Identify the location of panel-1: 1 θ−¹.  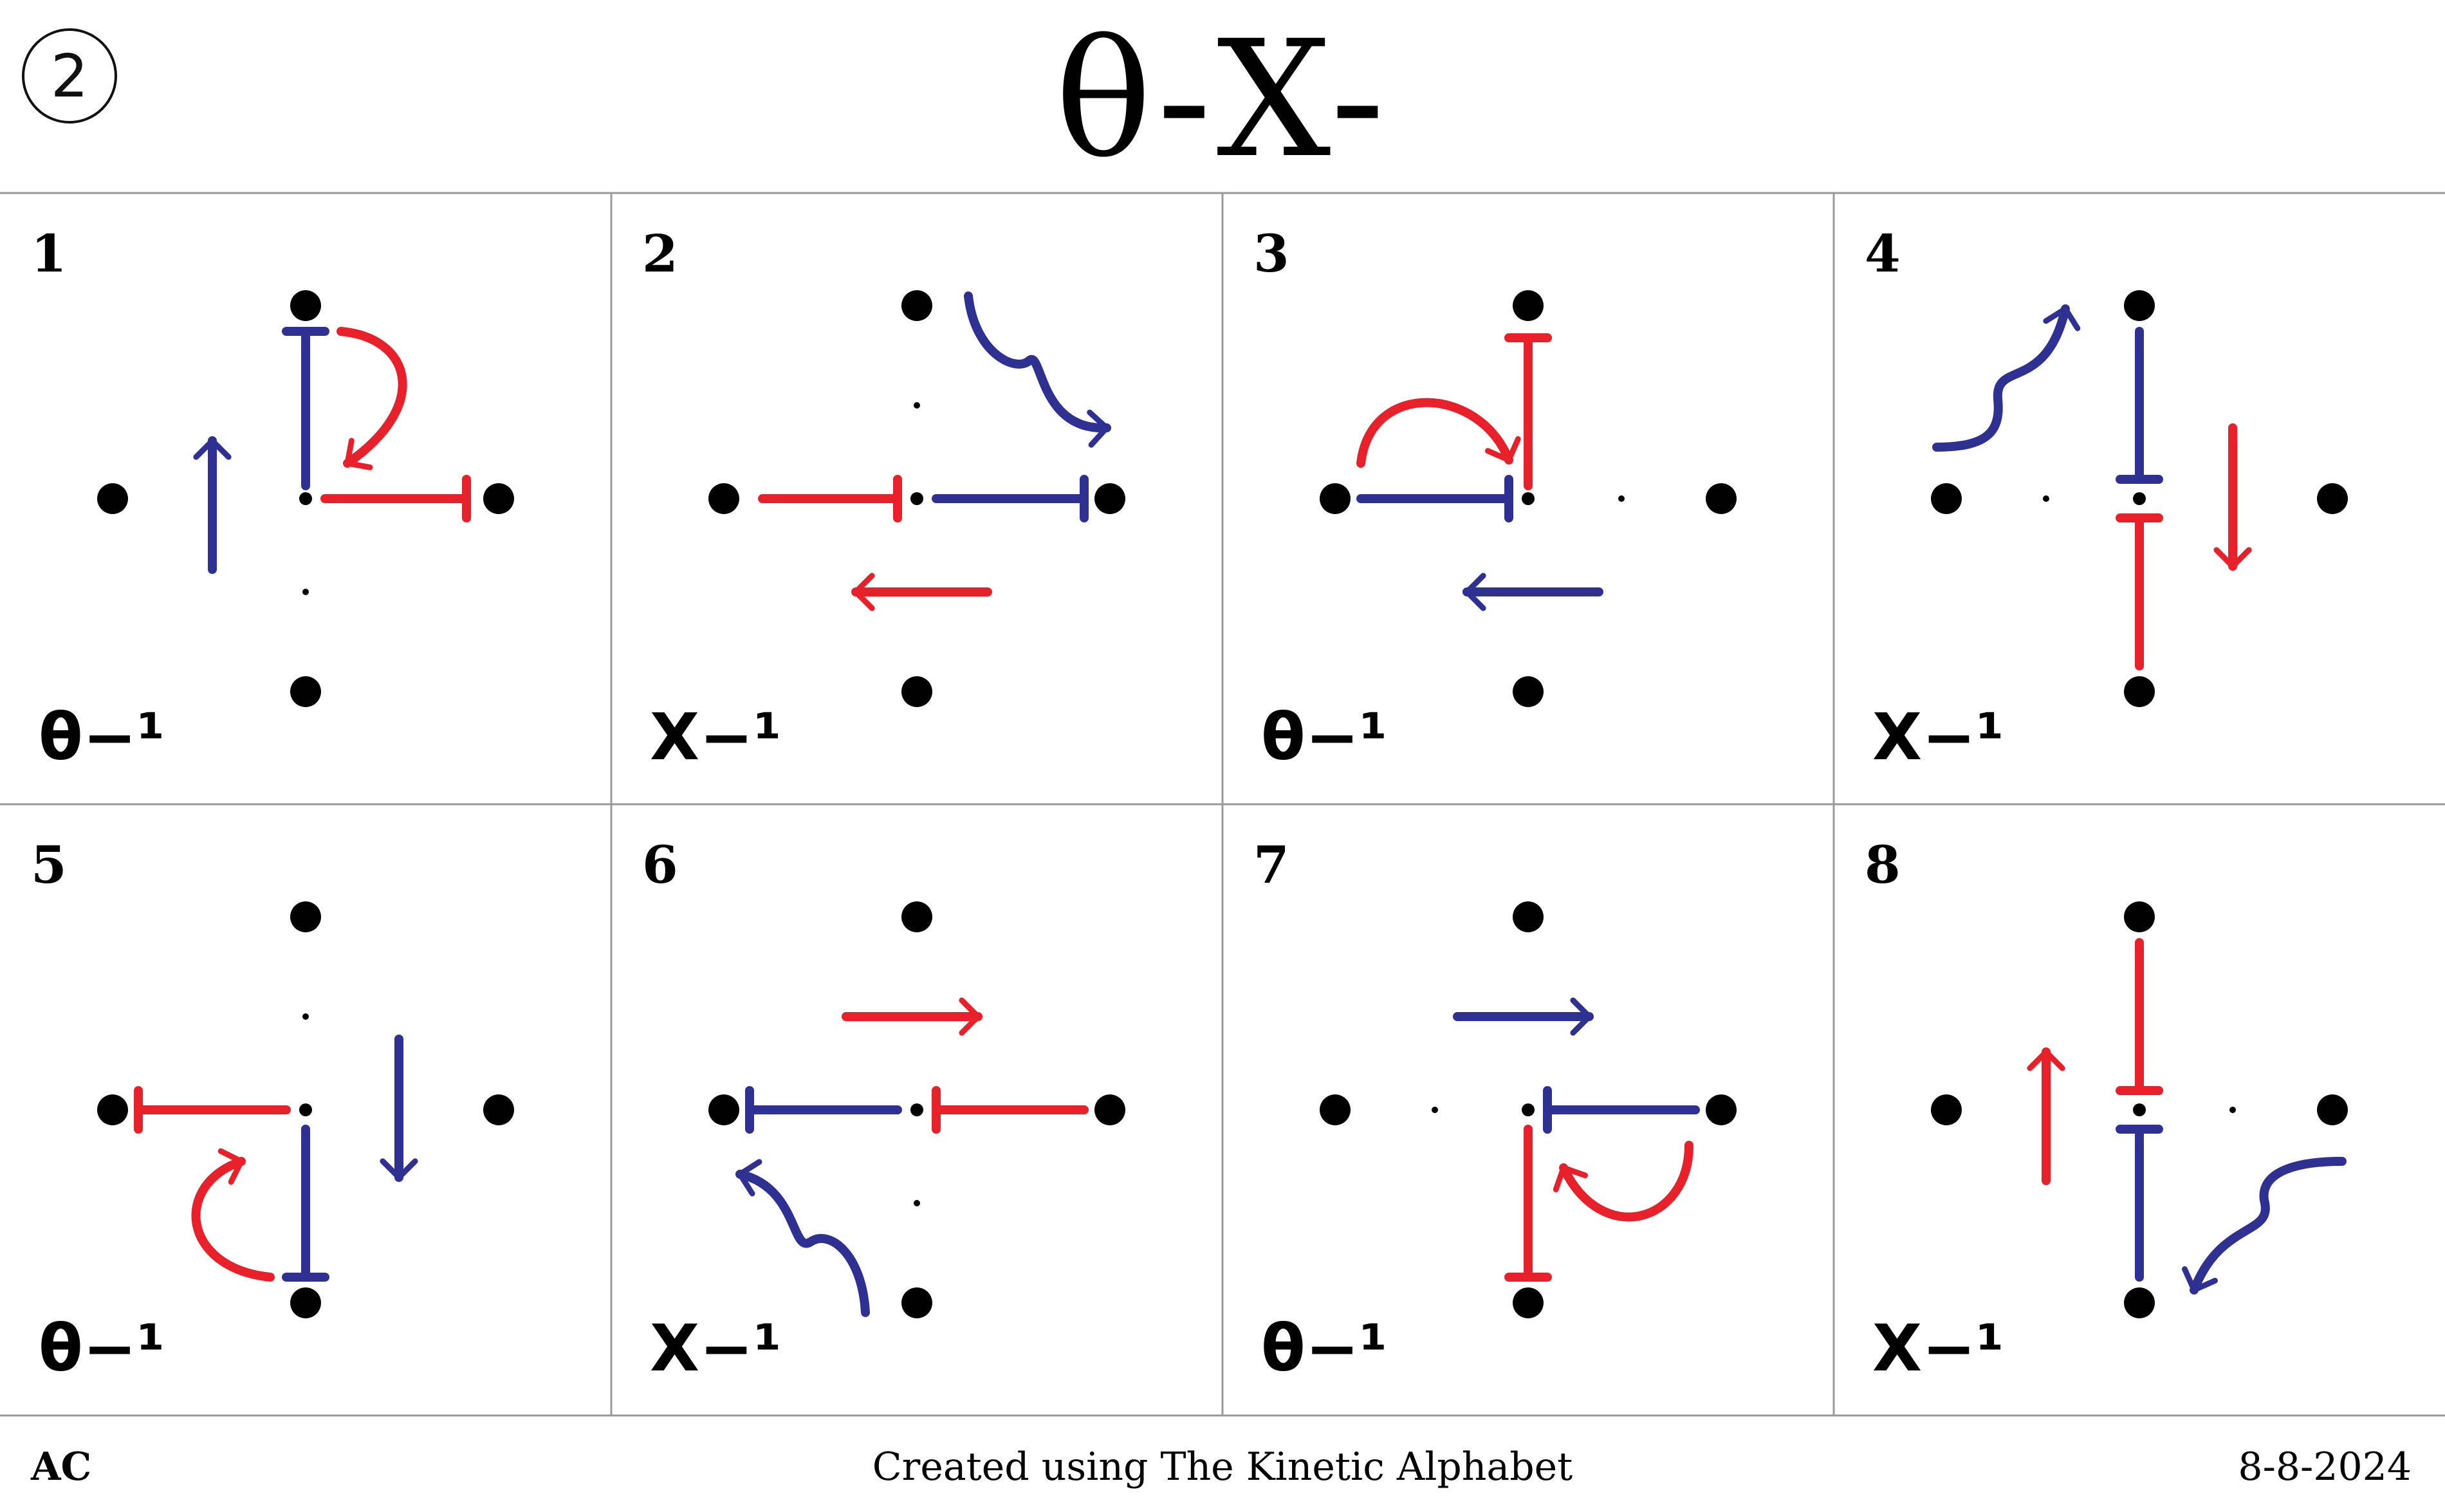
(272, 499).